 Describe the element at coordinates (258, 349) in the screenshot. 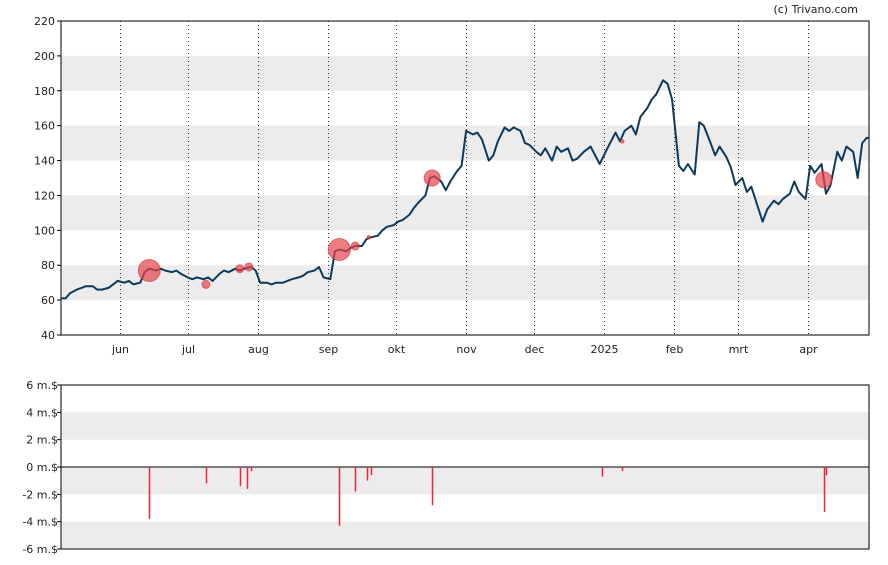

I see `x-tick-label: aug` at that location.